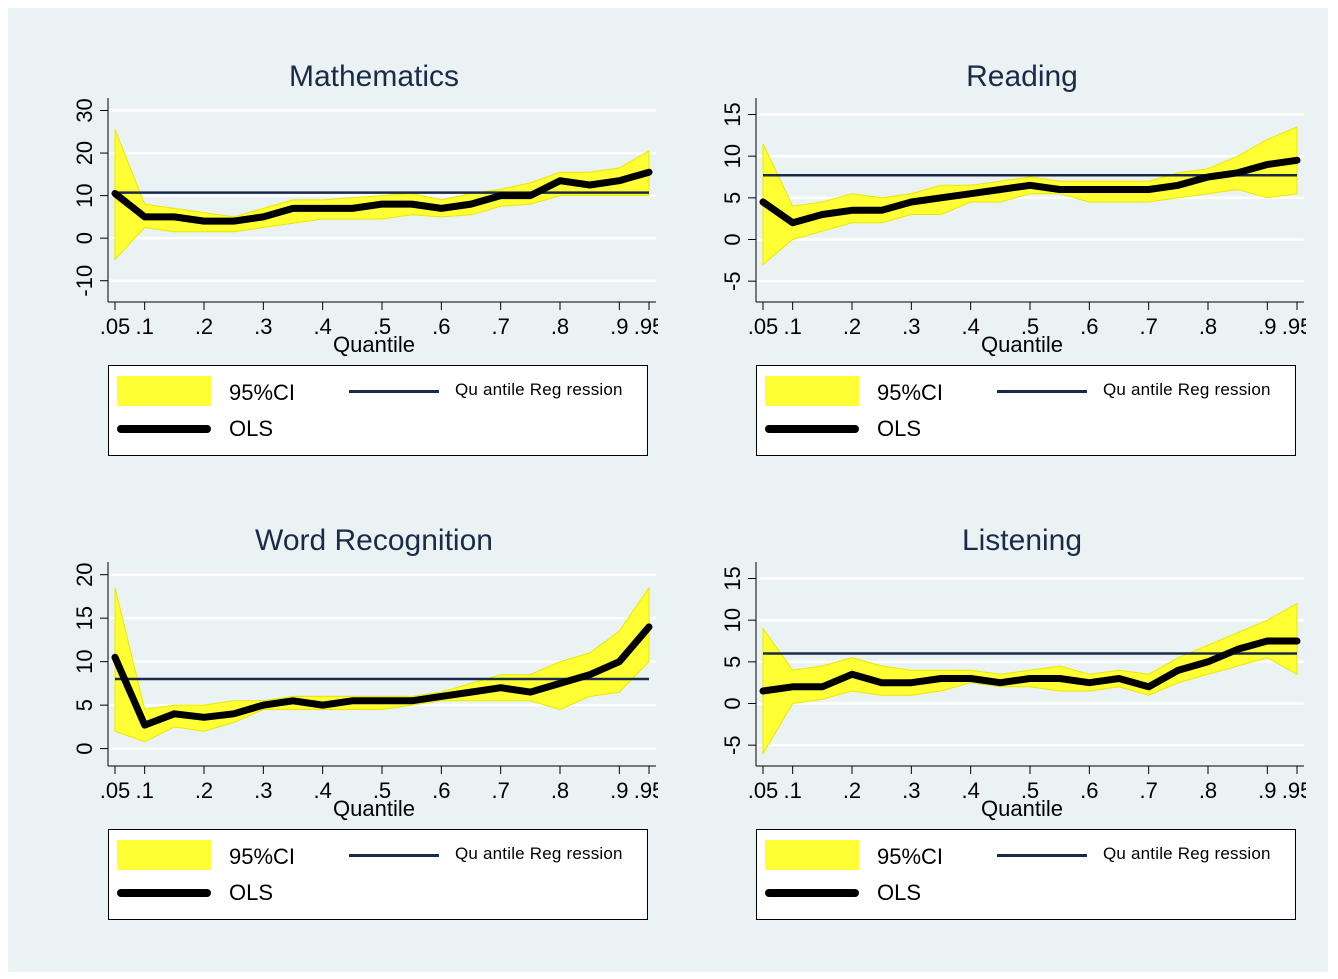 This screenshot has height=979, width=1338. Describe the element at coordinates (1022, 76) in the screenshot. I see `chart-title: Reading` at that location.